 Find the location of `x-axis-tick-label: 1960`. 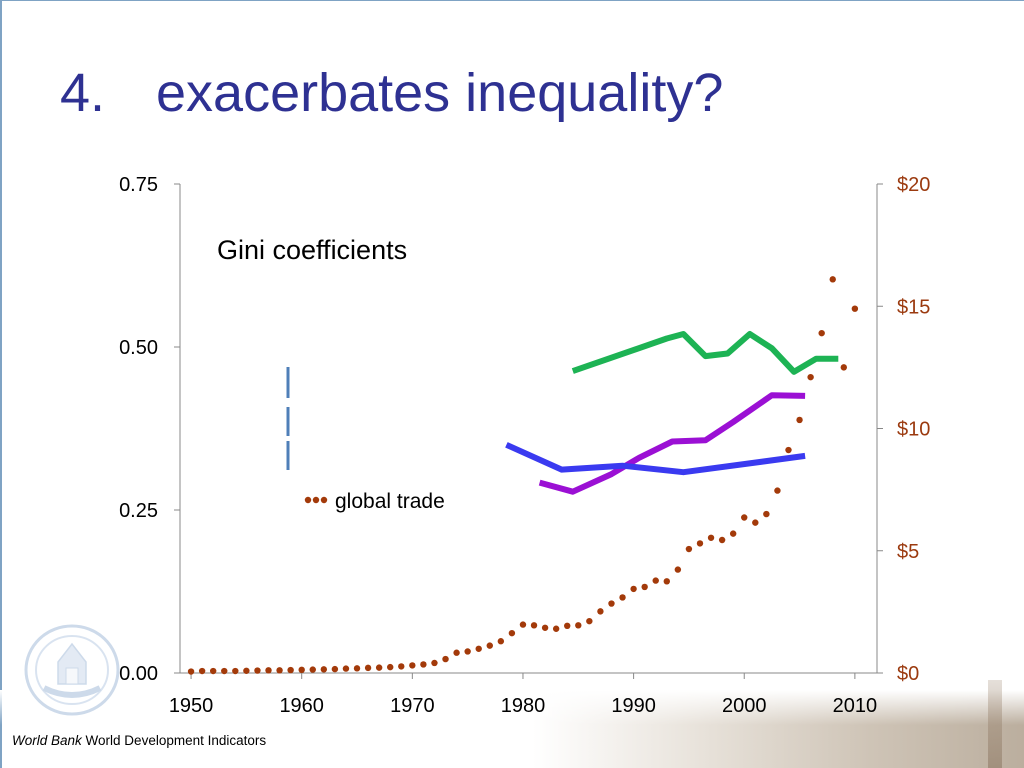

x-axis-tick-label: 1960 is located at coordinates (301, 706).